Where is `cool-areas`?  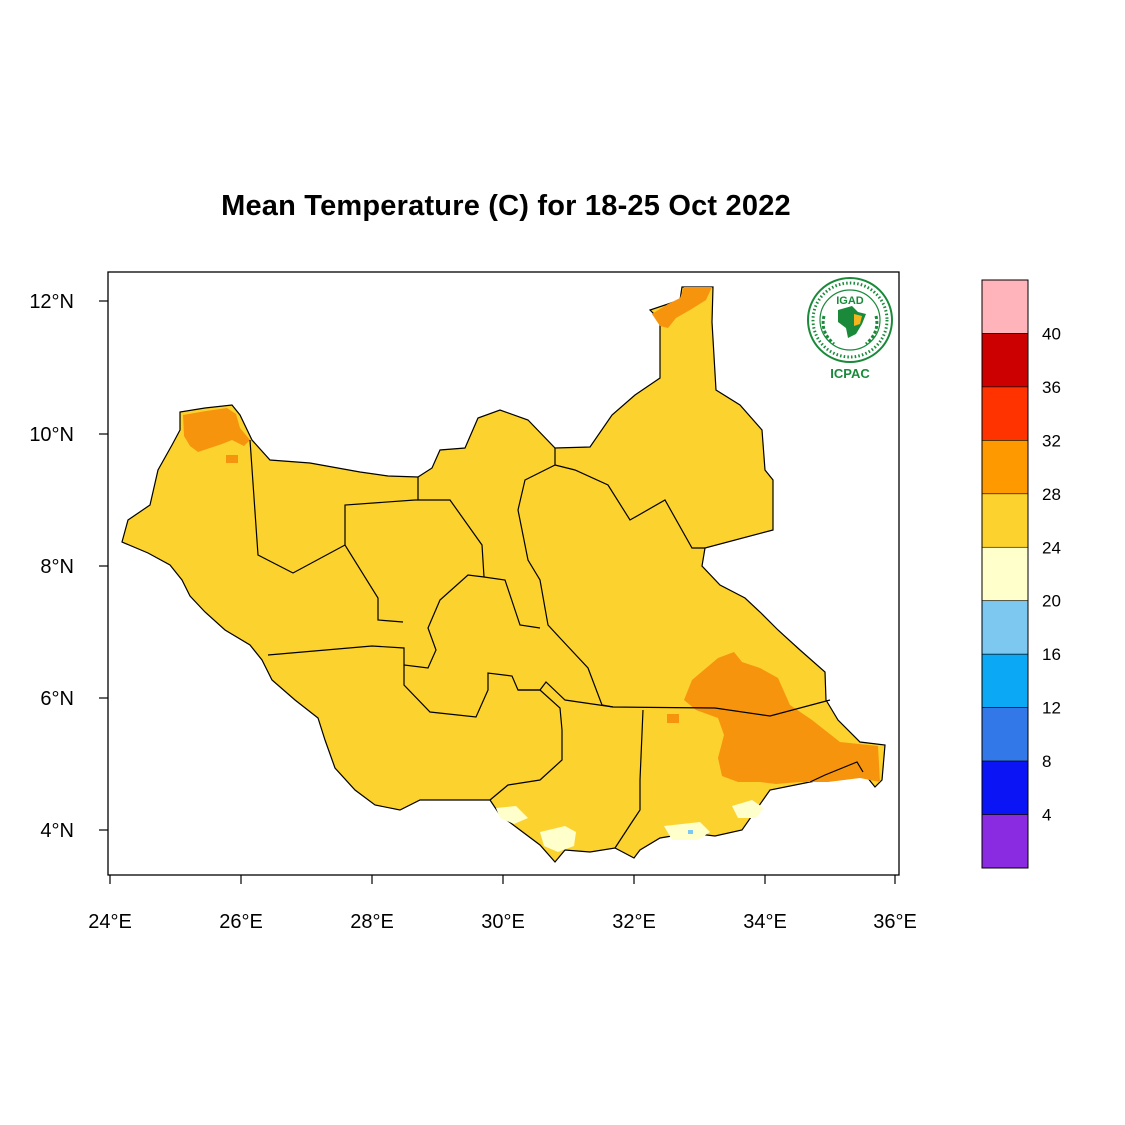 cool-areas is located at coordinates (630, 826).